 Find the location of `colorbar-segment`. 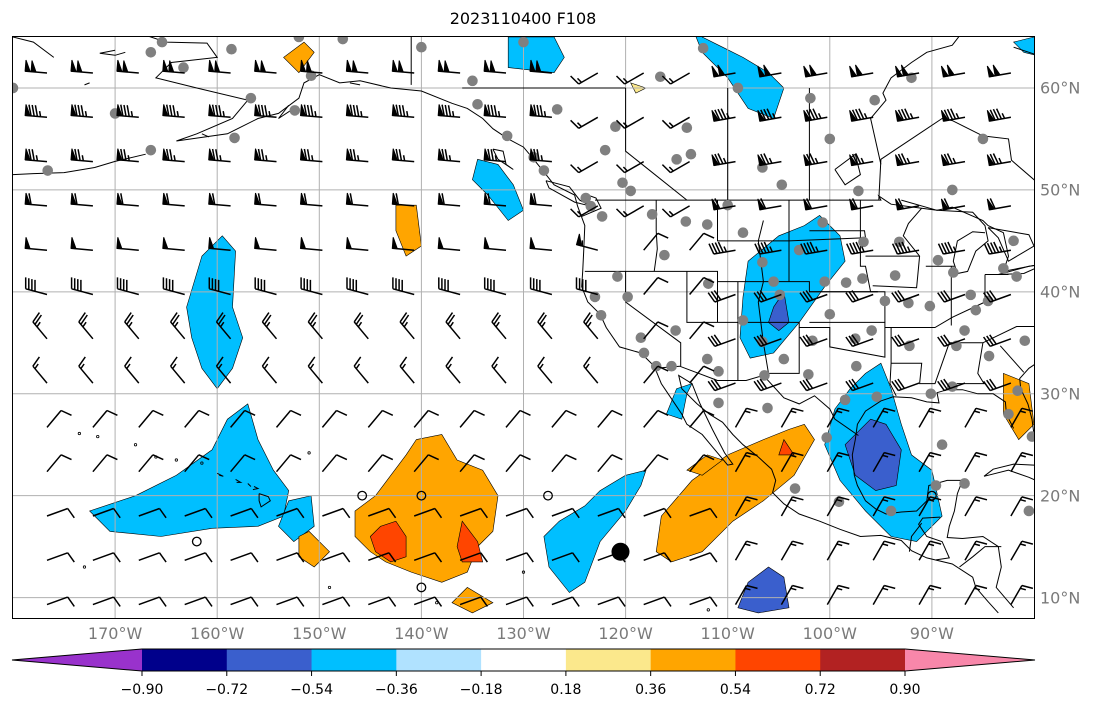

colorbar-segment is located at coordinates (863, 660).